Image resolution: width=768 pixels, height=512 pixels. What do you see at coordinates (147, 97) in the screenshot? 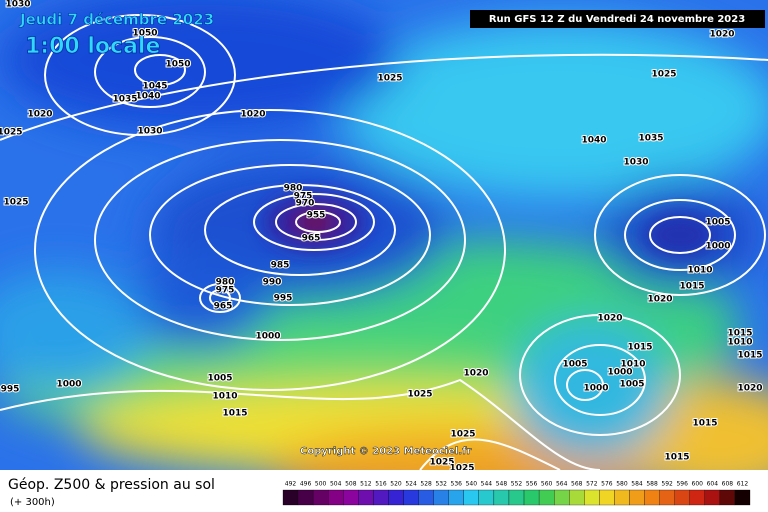
I see `isobar-label: 1040` at bounding box center [147, 97].